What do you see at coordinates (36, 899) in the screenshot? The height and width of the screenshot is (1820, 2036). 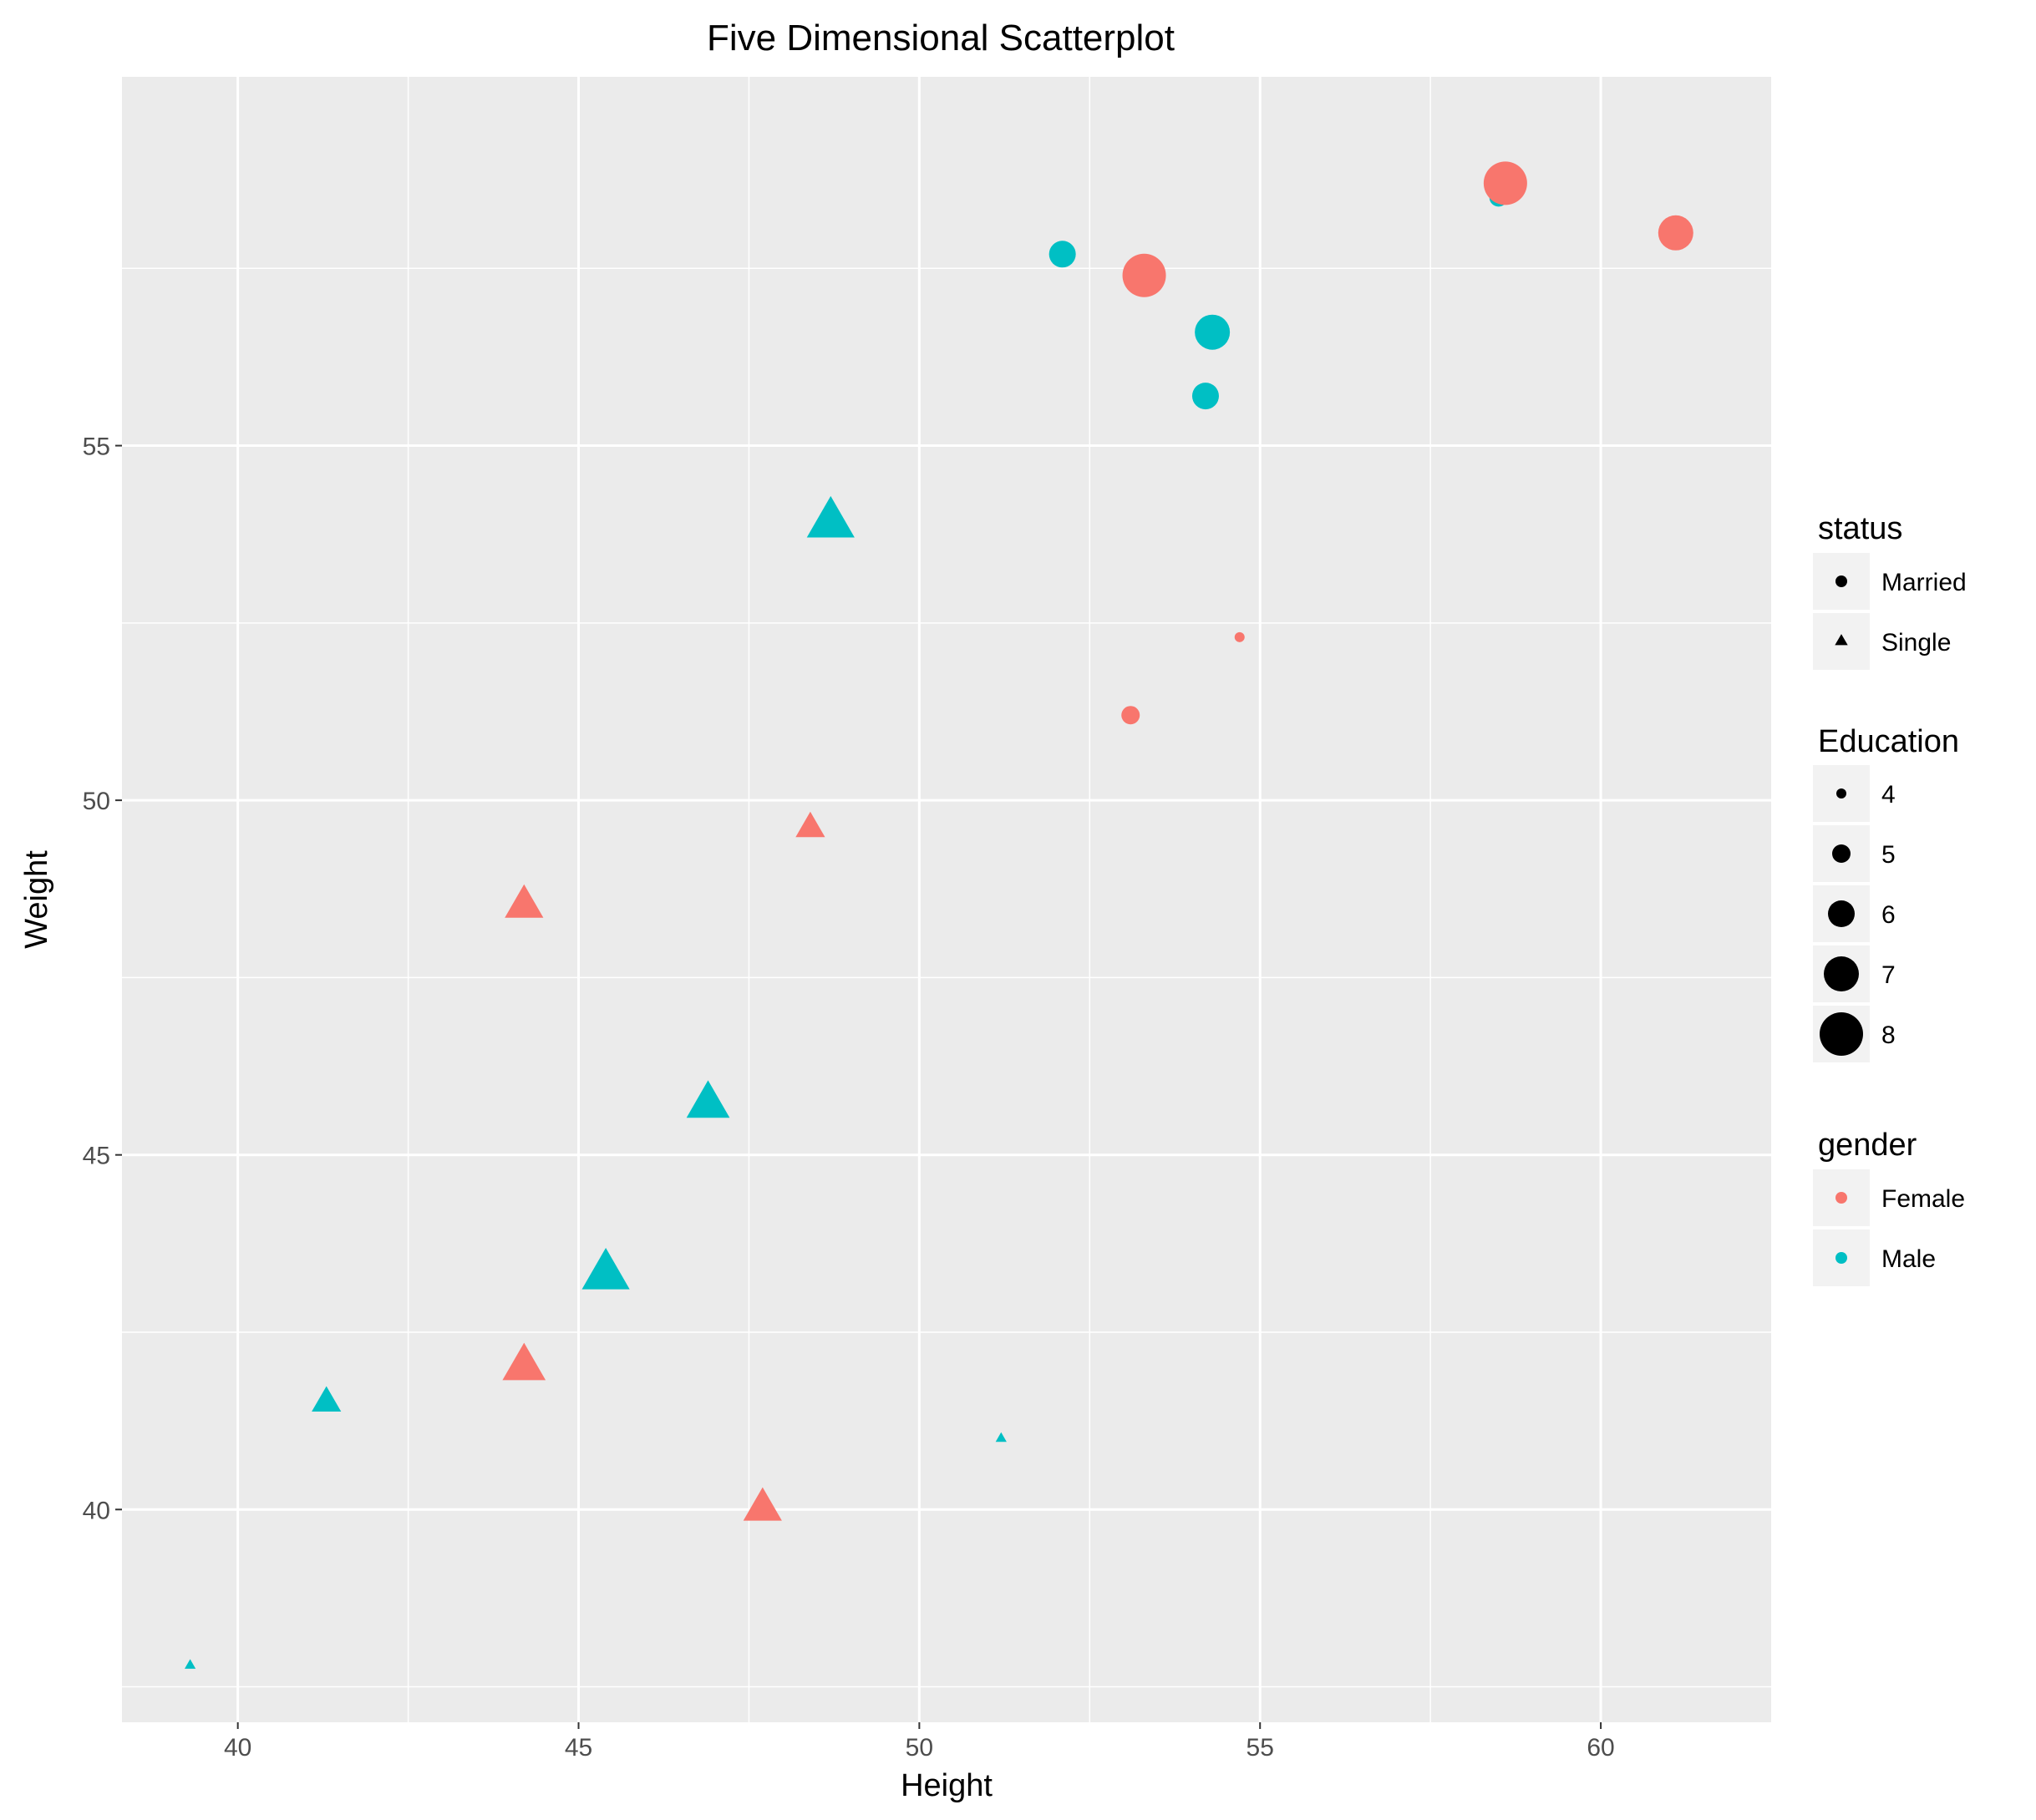 I see `y-axis-title: Weight` at bounding box center [36, 899].